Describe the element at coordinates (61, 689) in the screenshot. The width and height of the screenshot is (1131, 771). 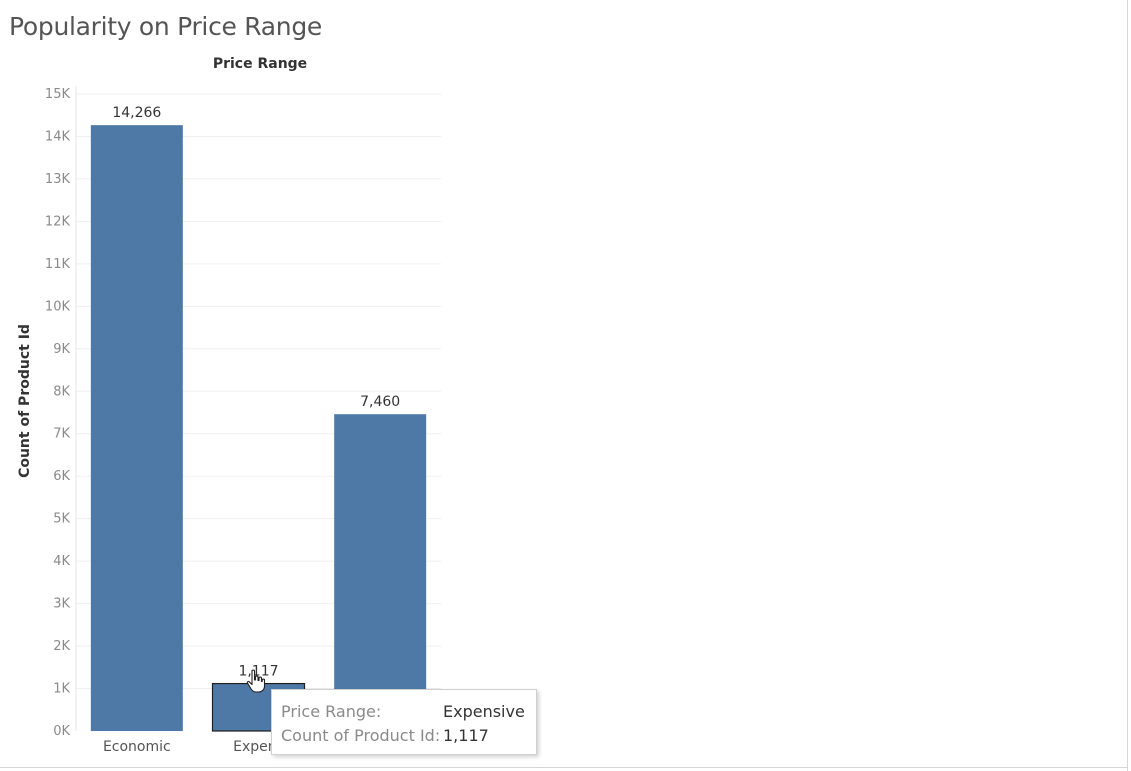
I see `y-tick-label: 1K` at that location.